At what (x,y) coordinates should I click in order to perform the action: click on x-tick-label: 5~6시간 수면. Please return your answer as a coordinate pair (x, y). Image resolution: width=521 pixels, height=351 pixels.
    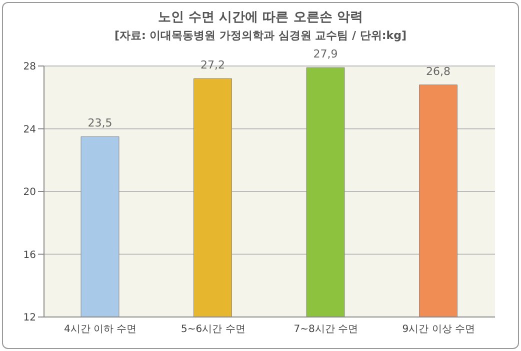
    Looking at the image, I should click on (213, 330).